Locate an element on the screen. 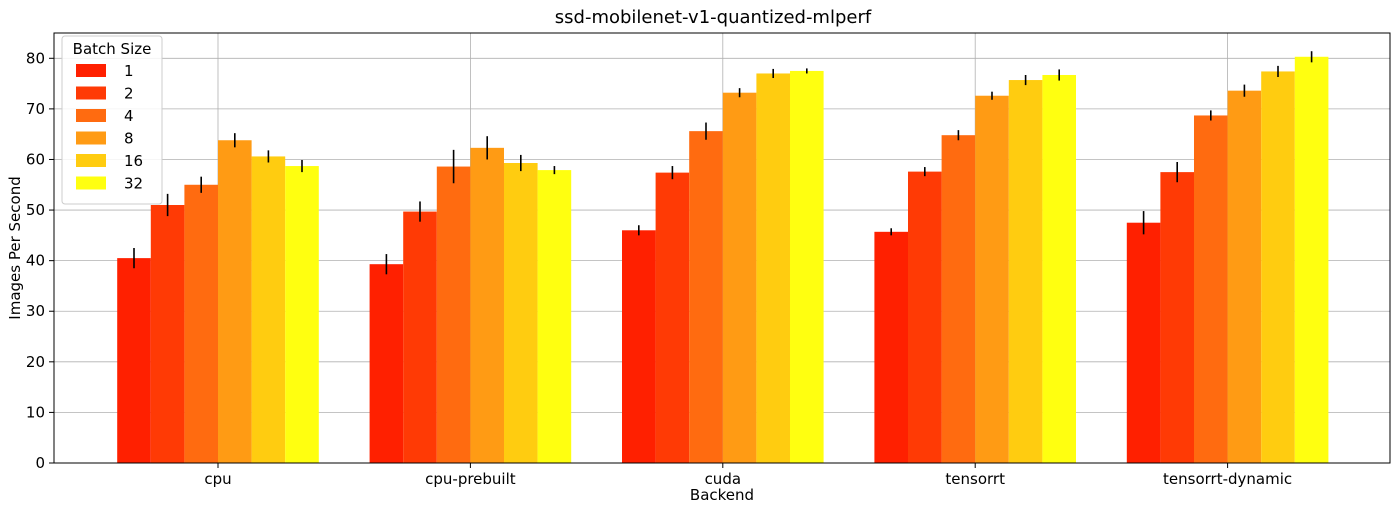  x-tick-label: cpu-prebuilt is located at coordinates (470, 479).